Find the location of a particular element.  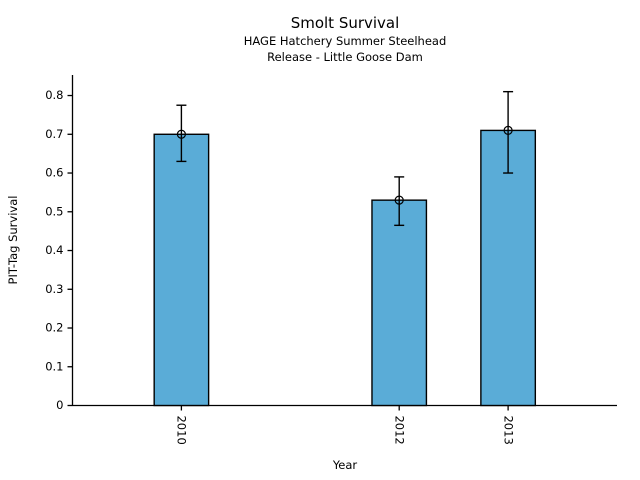

y-tick-label: 0.5 is located at coordinates (54, 211).